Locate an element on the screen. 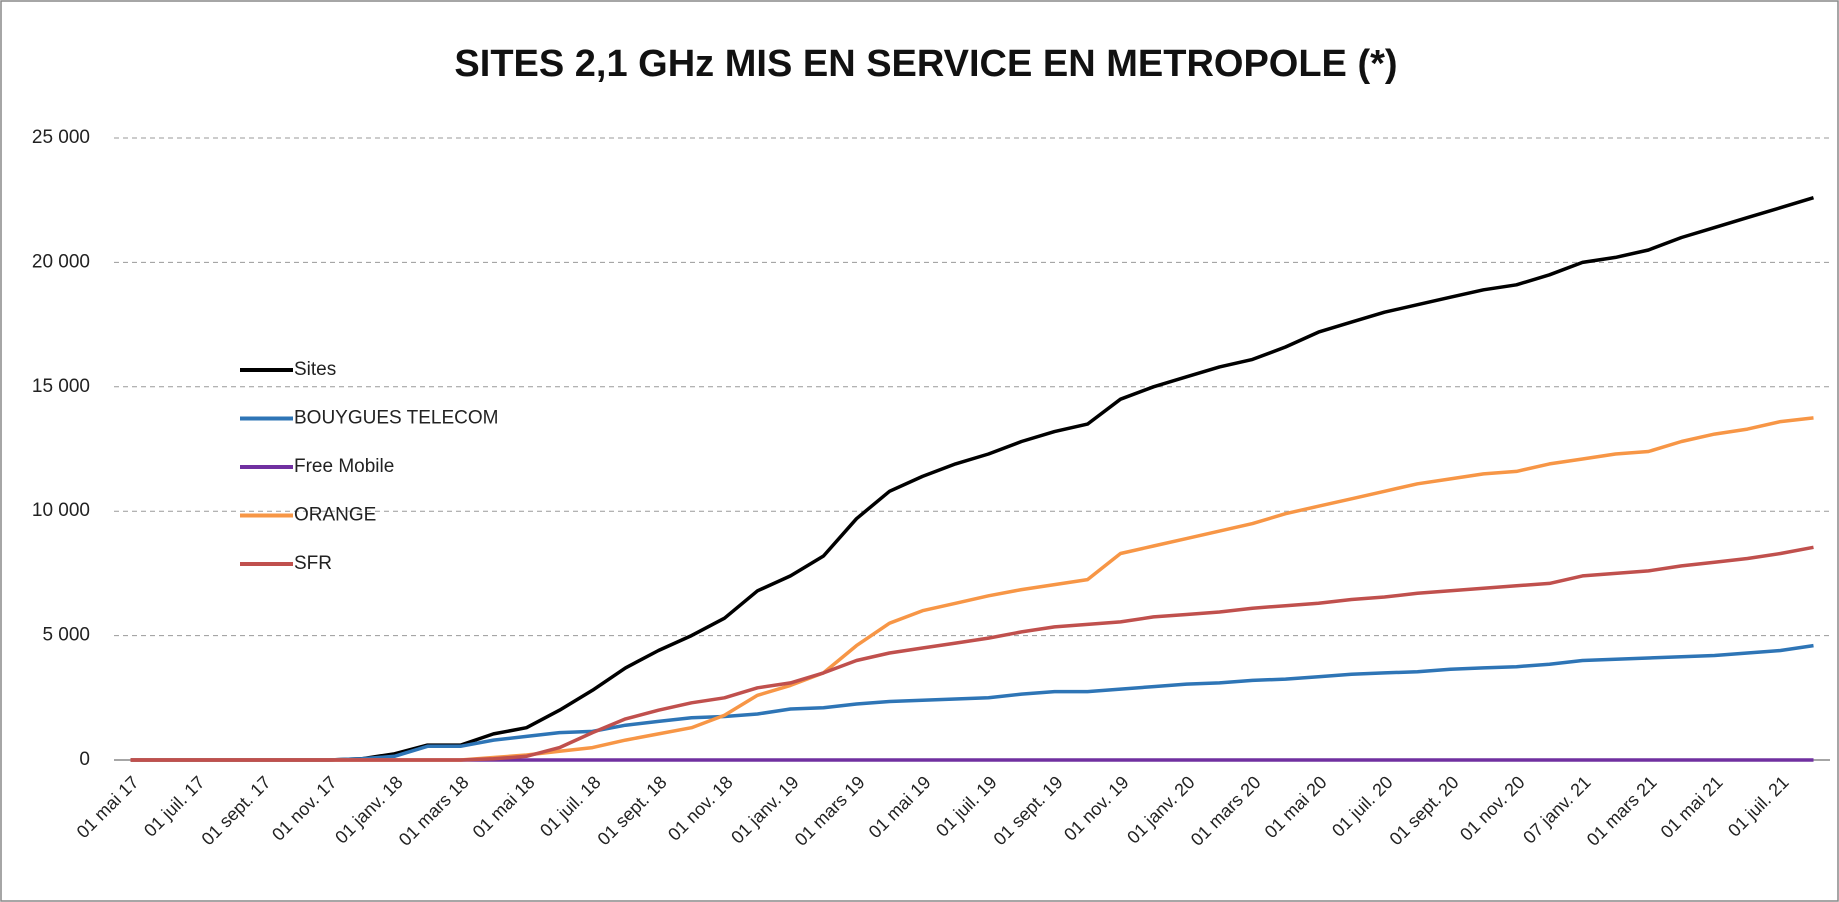  y-tick-label: 20 000 is located at coordinates (61, 261).